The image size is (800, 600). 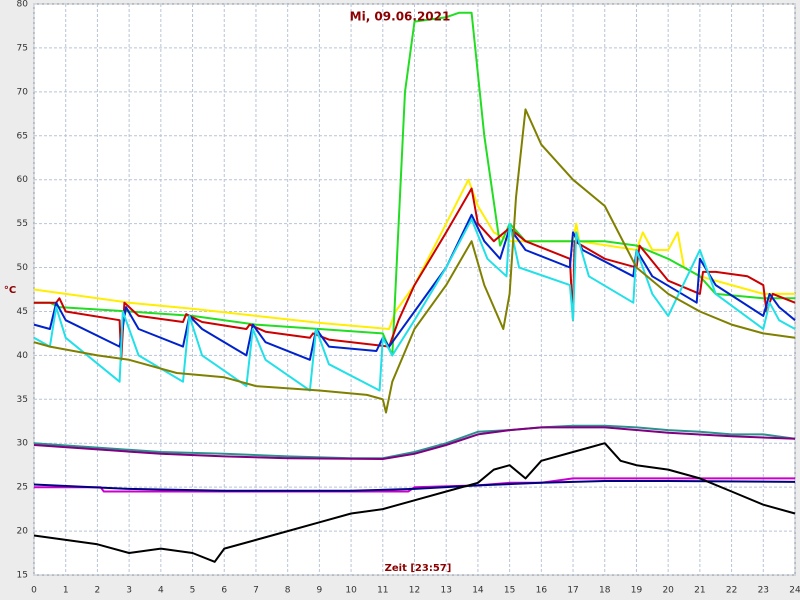 I want to click on y-tick-label: 20, so click(x=23, y=532).